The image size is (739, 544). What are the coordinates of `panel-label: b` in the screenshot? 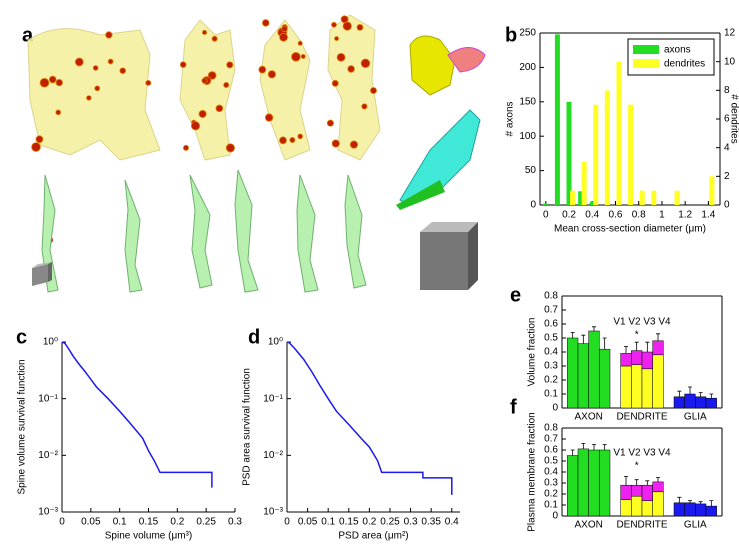 It's located at (511, 35).